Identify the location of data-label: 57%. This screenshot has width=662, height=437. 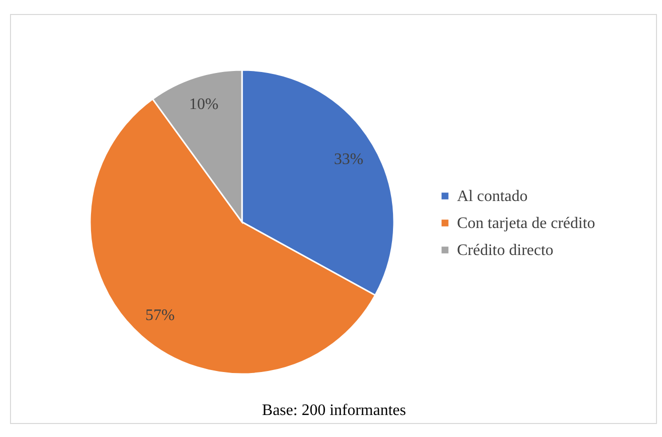
(160, 315).